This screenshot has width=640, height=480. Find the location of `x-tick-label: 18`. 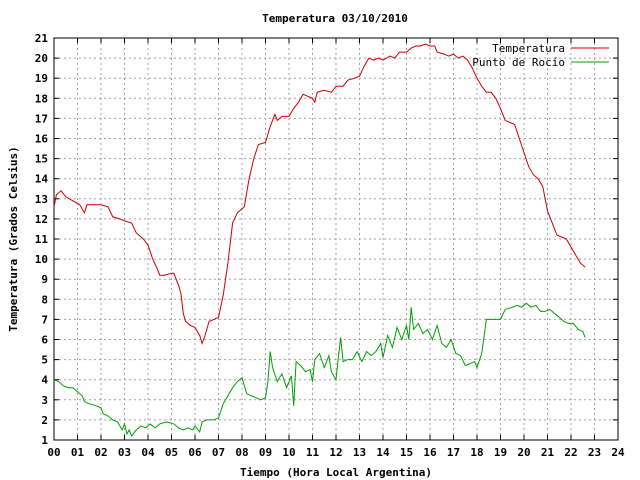

x-tick-label: 18 is located at coordinates (476, 452).